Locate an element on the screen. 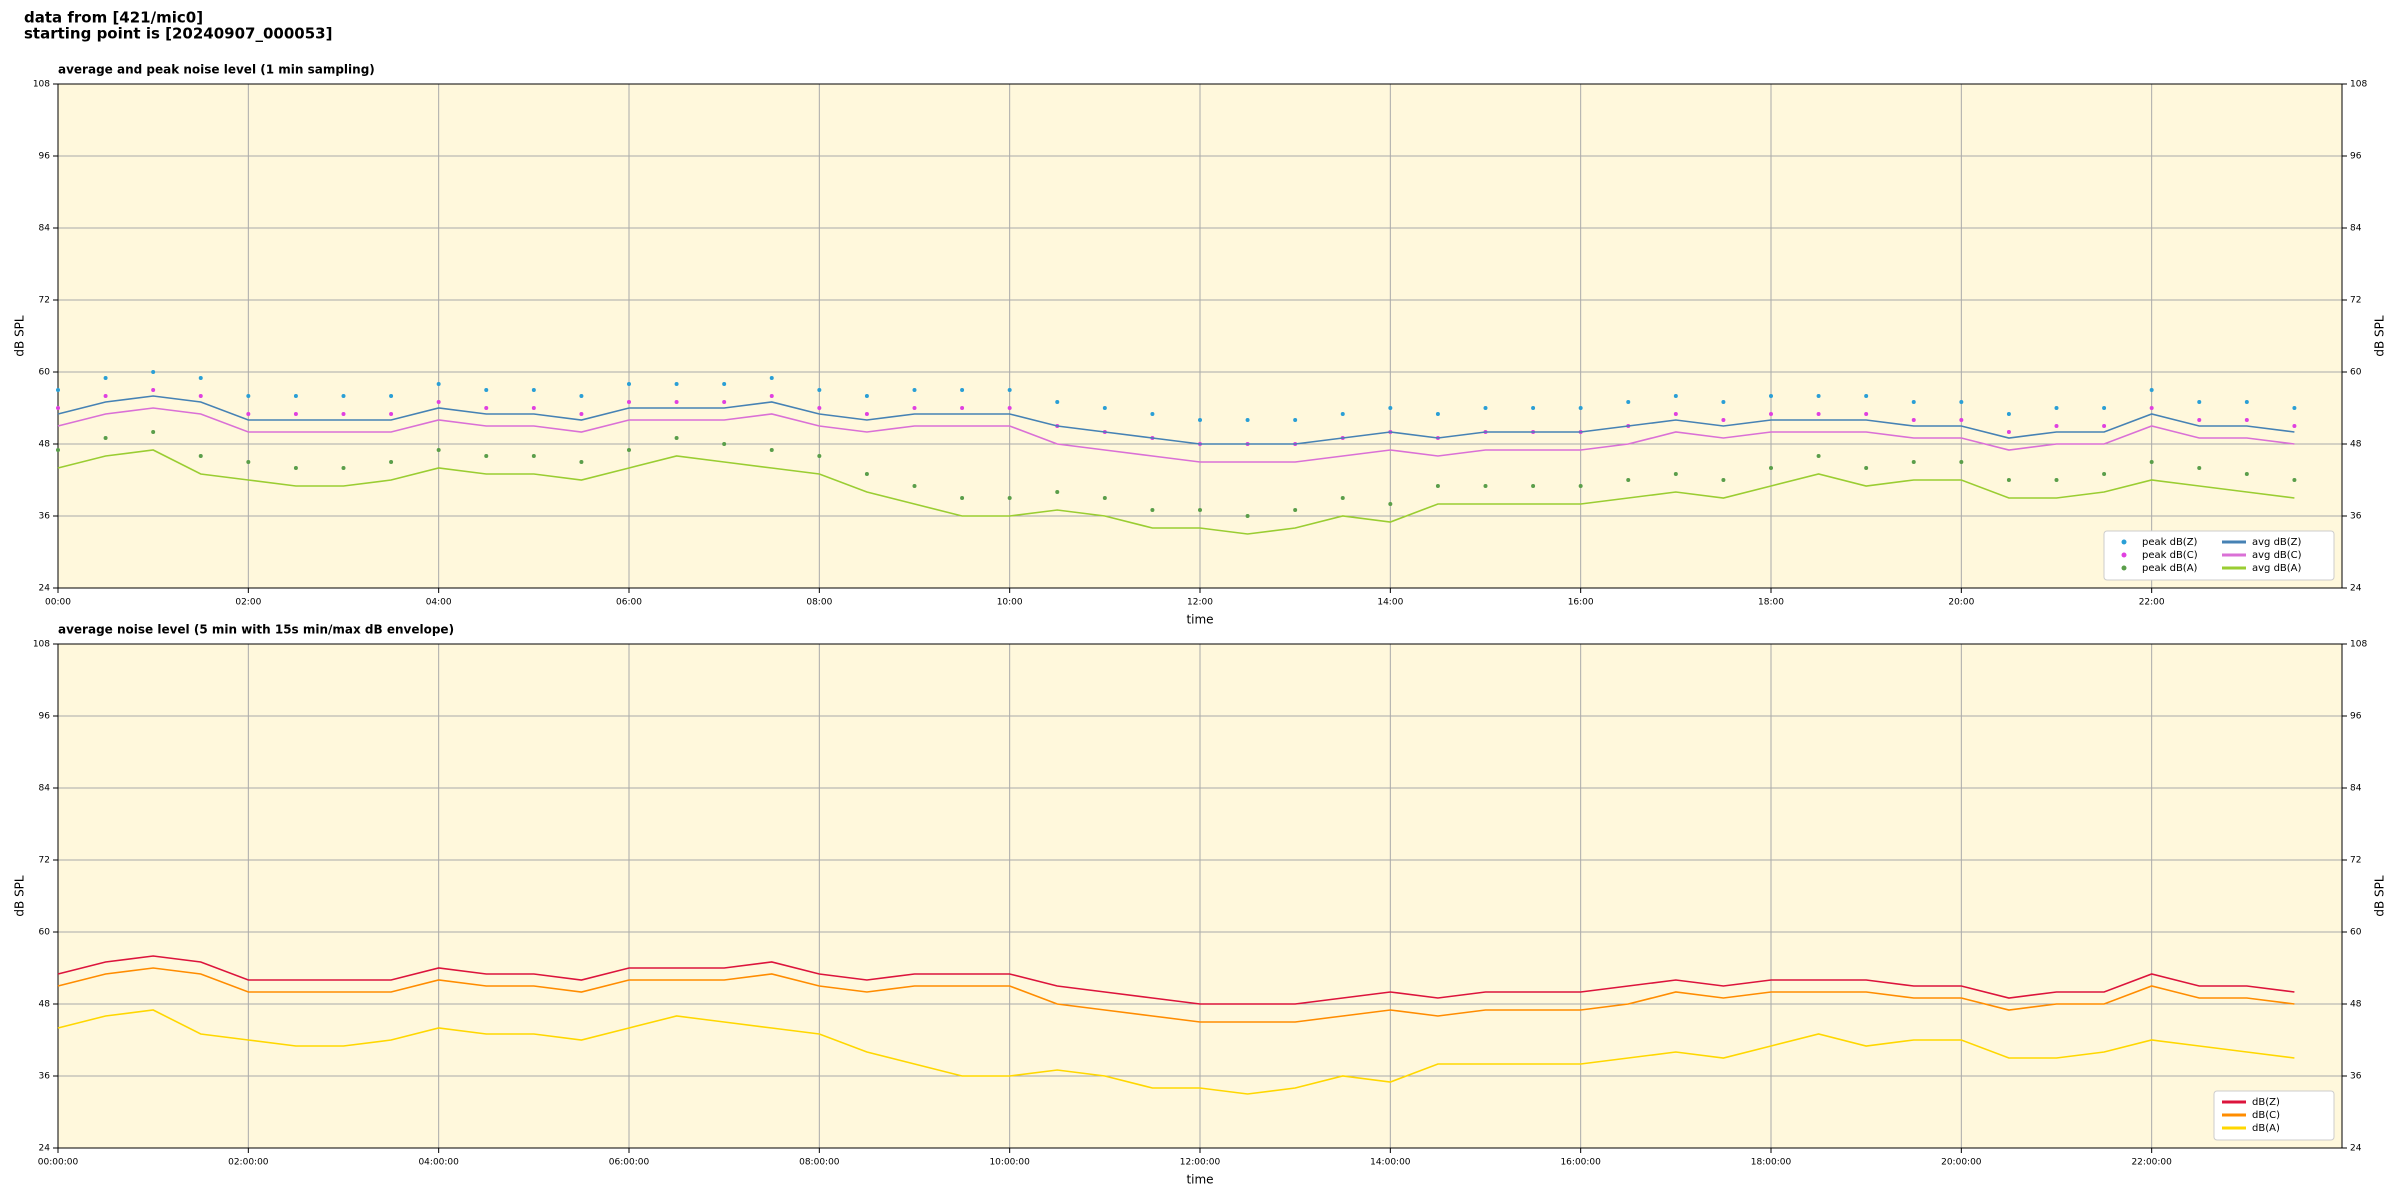 The width and height of the screenshot is (2400, 1200). x-tick-label: 20:00:00 is located at coordinates (1961, 1163).